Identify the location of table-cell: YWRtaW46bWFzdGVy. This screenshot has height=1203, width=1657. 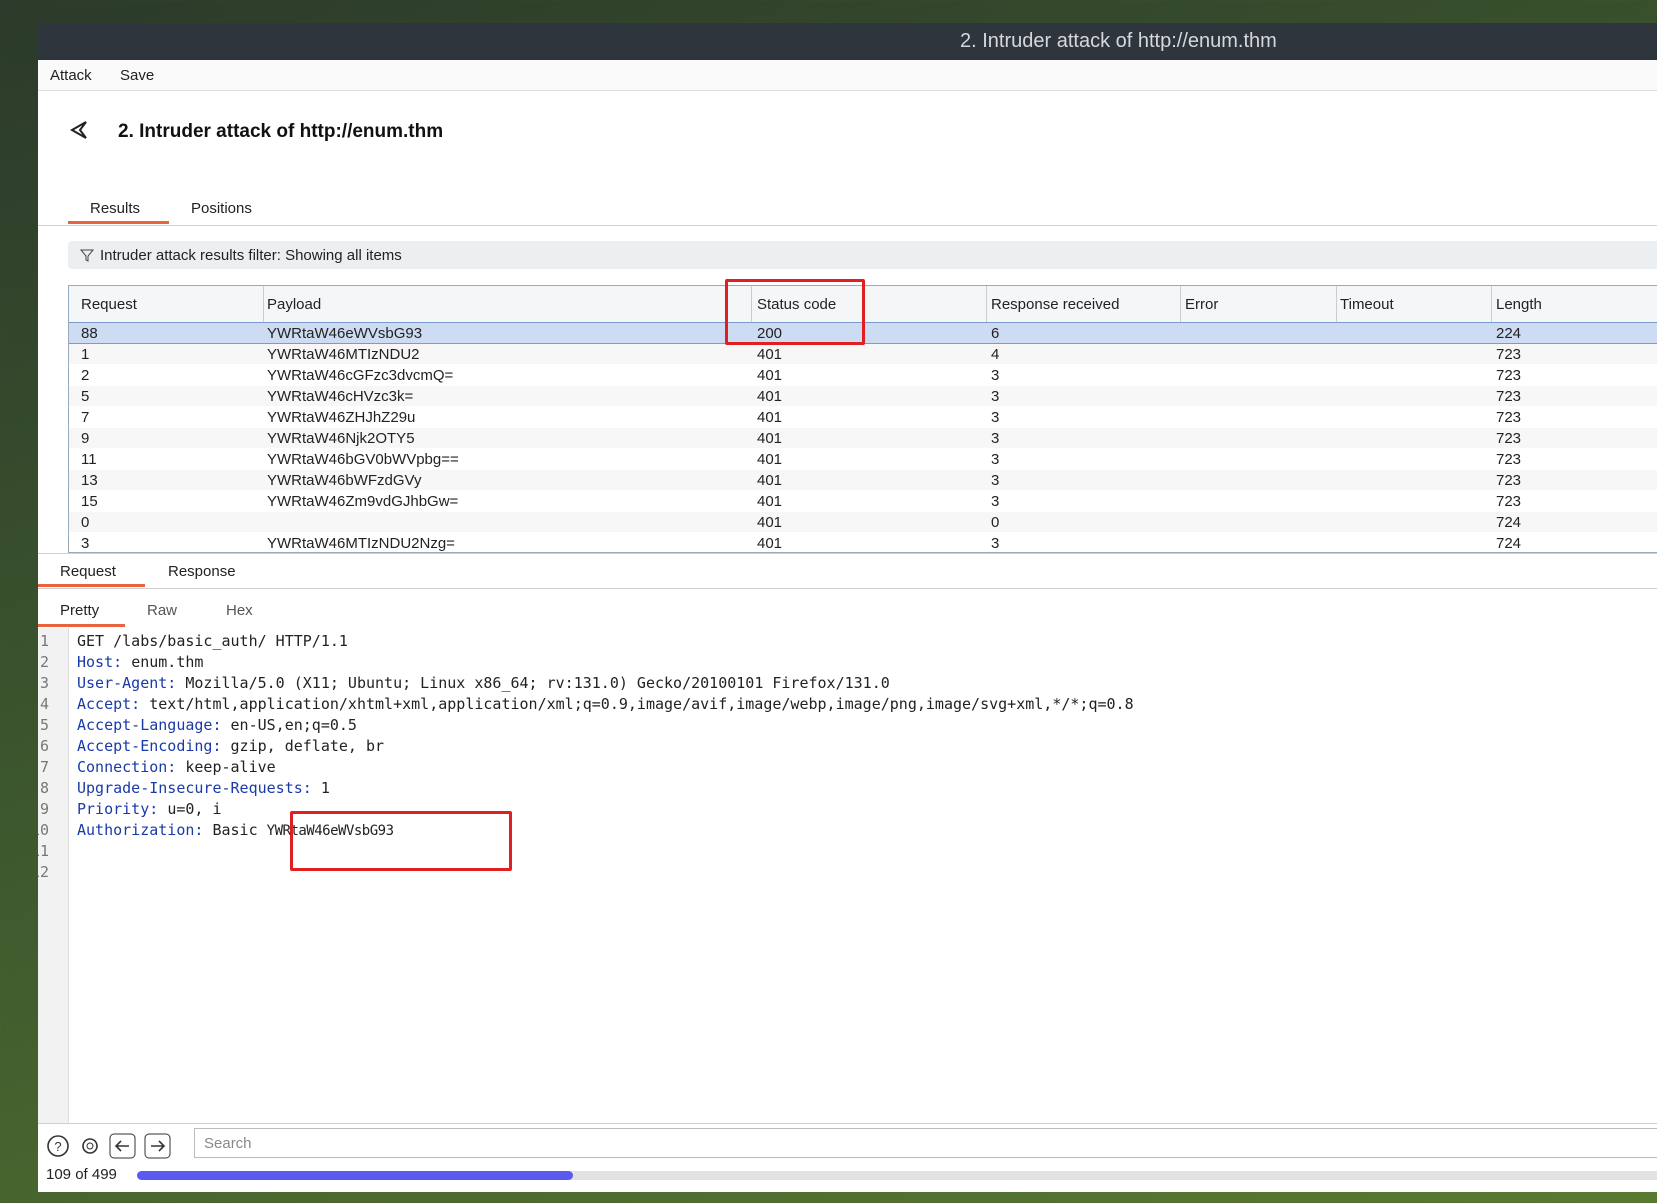
(344, 480).